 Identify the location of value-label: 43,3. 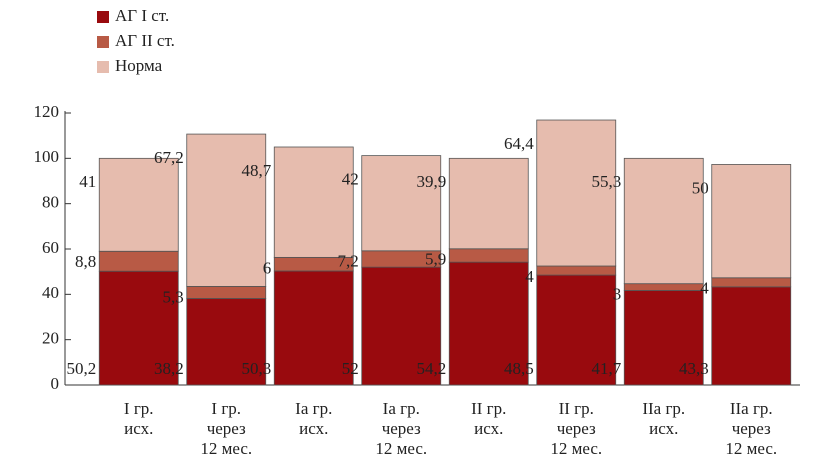
(694, 368).